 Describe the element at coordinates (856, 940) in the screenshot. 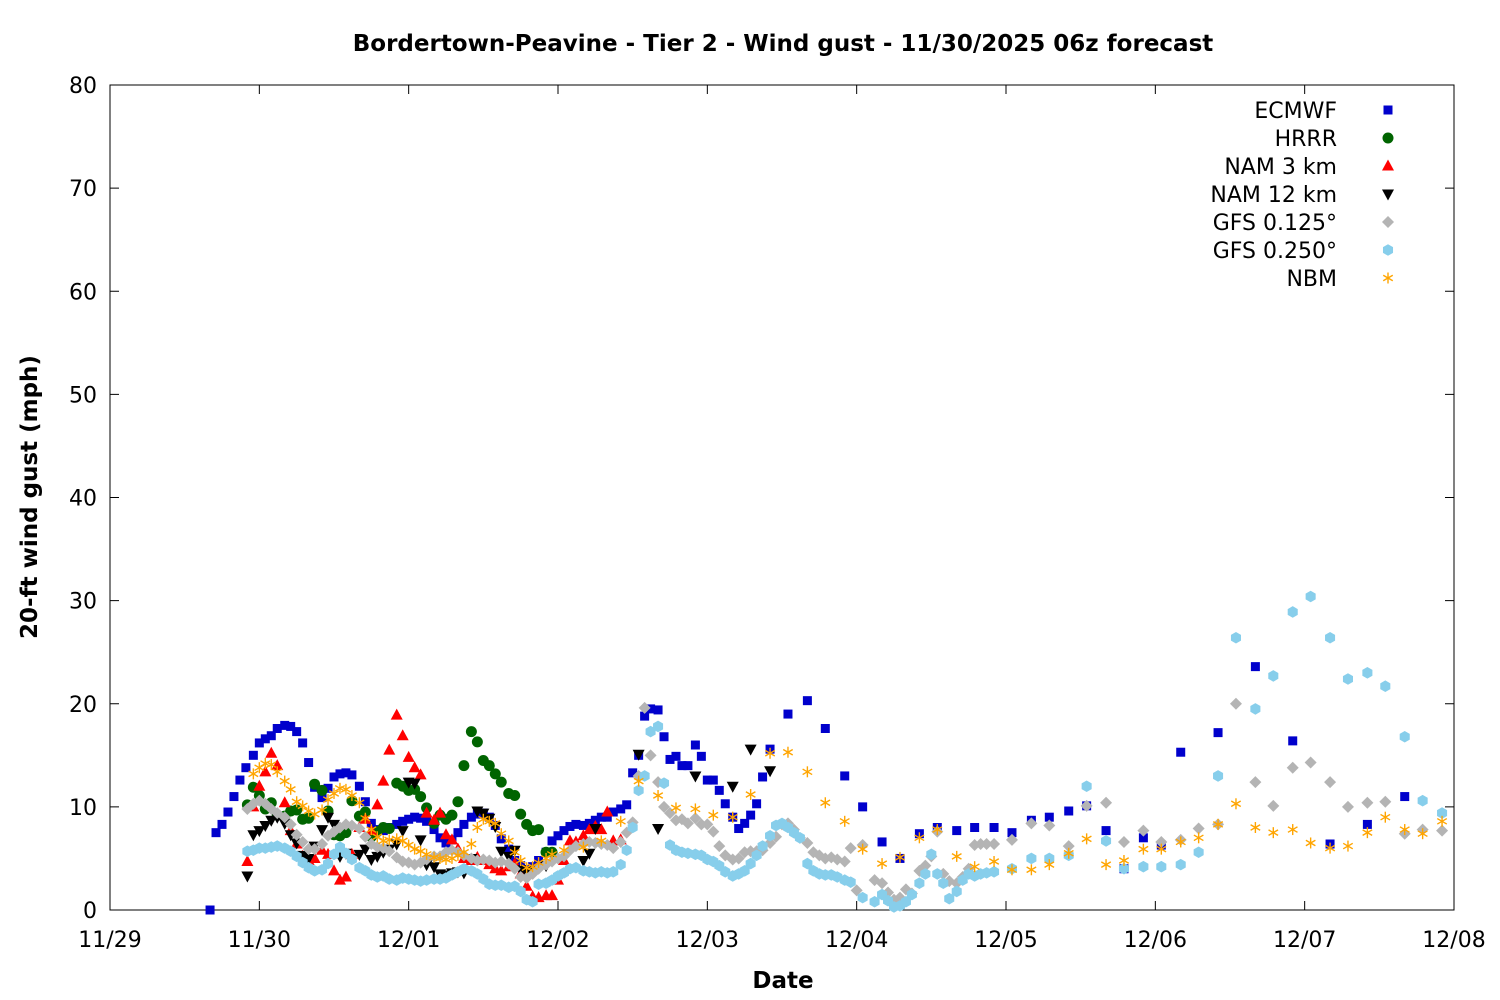

I see `x-tick-label: 12/04` at that location.